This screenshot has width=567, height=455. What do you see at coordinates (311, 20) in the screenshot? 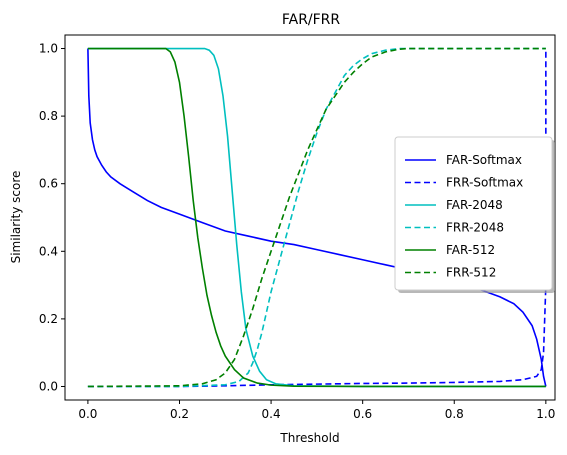
I see `chart-title: FAR/FRR` at bounding box center [311, 20].